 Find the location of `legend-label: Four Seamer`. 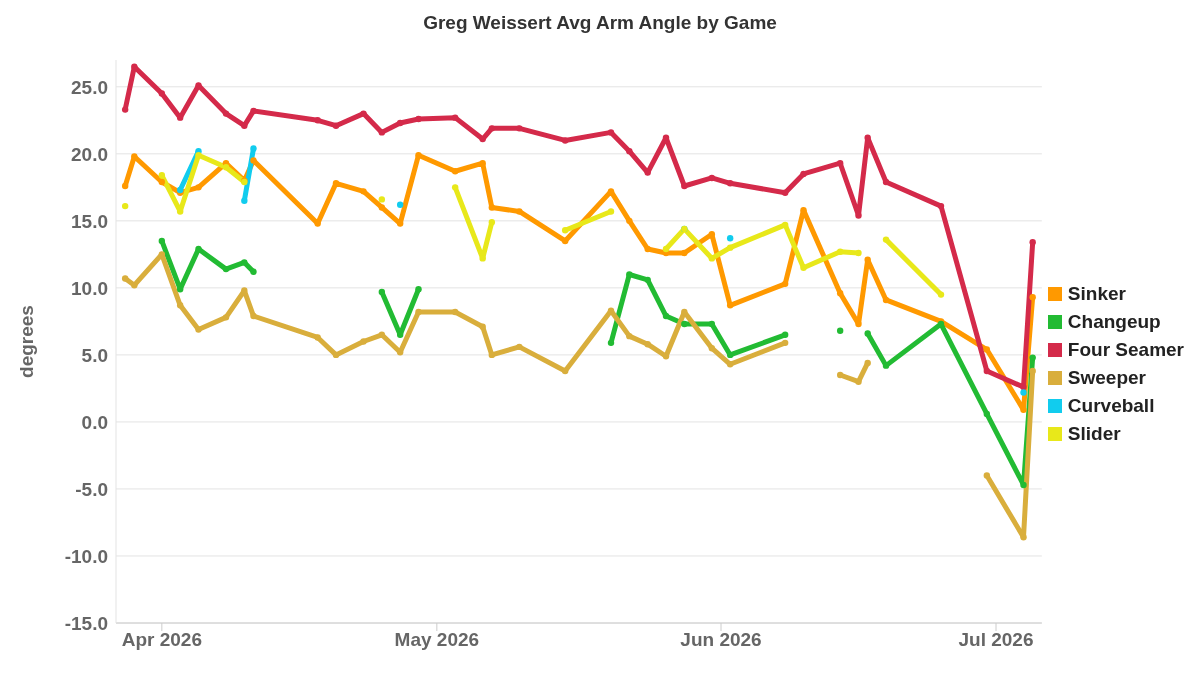

legend-label: Four Seamer is located at coordinates (1125, 349).